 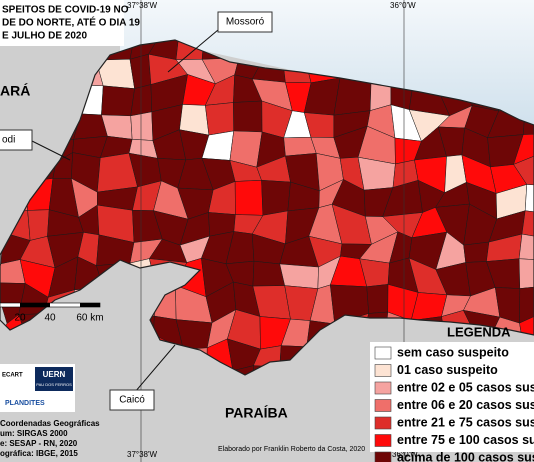 What do you see at coordinates (71, 22) in the screenshot?
I see `title-line: DE DO NORTE, ATÉ O DIA 19` at bounding box center [71, 22].